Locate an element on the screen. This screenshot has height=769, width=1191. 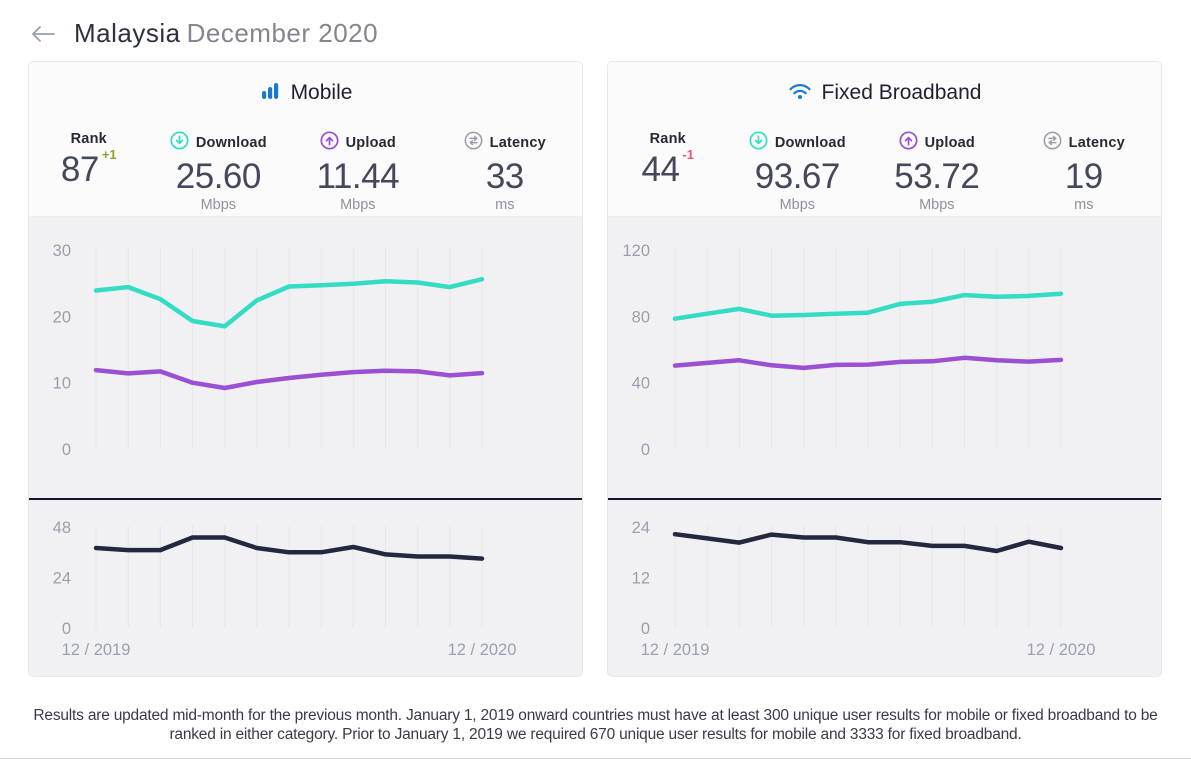
mobile-download-stat: Download 25.60 Mbps is located at coordinates (219, 172).